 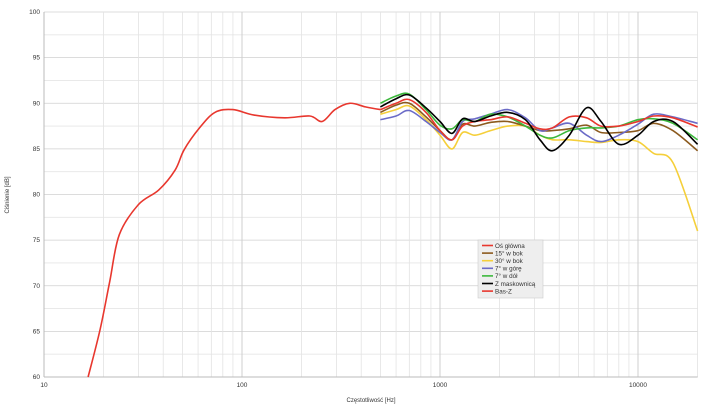 What do you see at coordinates (515, 284) in the screenshot?
I see `legend-label: Z maskownicą` at bounding box center [515, 284].